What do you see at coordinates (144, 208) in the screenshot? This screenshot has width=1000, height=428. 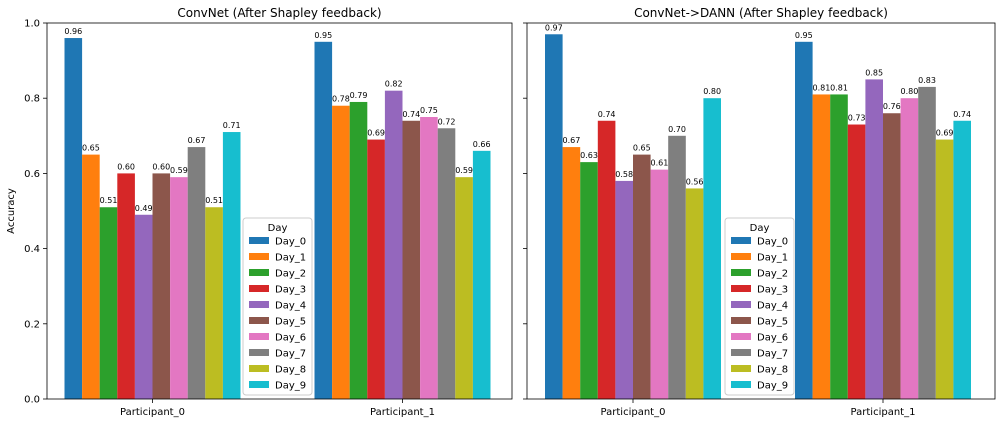 I see `data-label: 0.49` at bounding box center [144, 208].